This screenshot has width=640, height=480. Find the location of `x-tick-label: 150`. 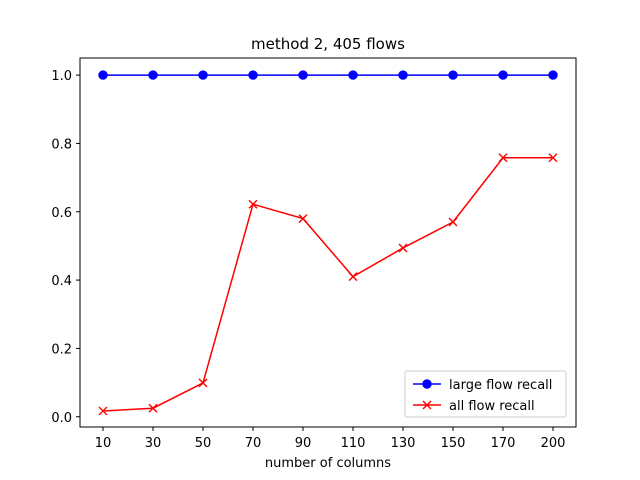

x-tick-label: 150 is located at coordinates (453, 443).